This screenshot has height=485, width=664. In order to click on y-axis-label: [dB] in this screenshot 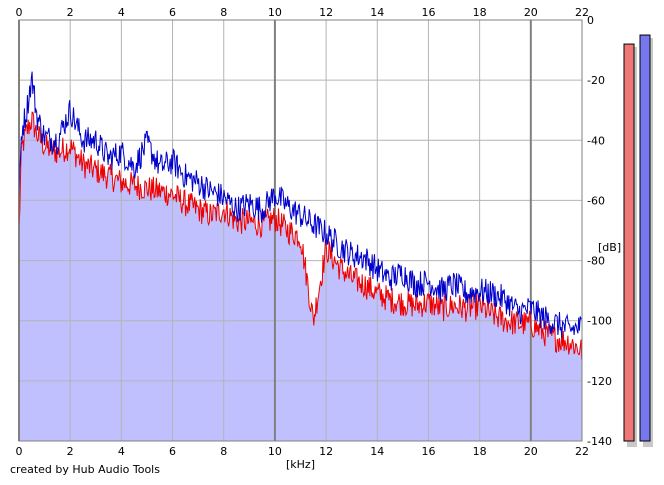, I will do `click(609, 247)`.